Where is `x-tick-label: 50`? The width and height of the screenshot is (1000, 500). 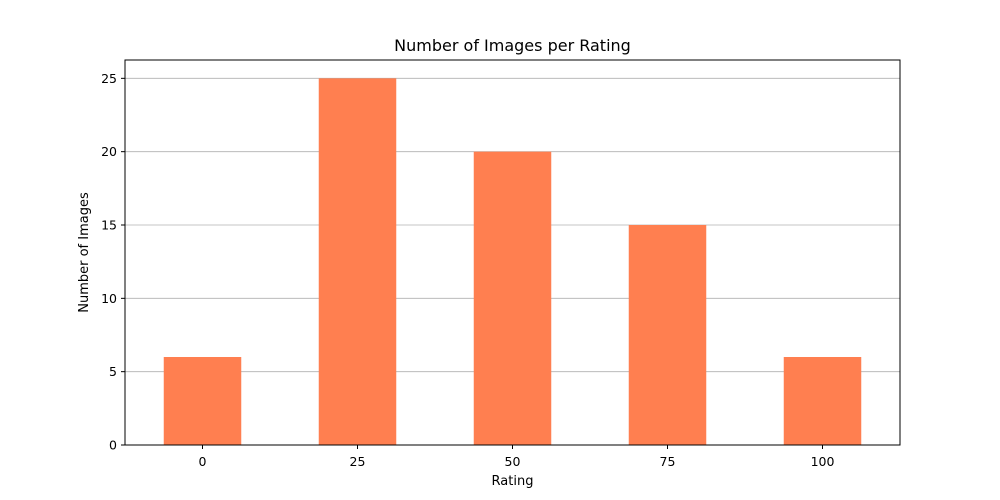 x-tick-label: 50 is located at coordinates (513, 461).